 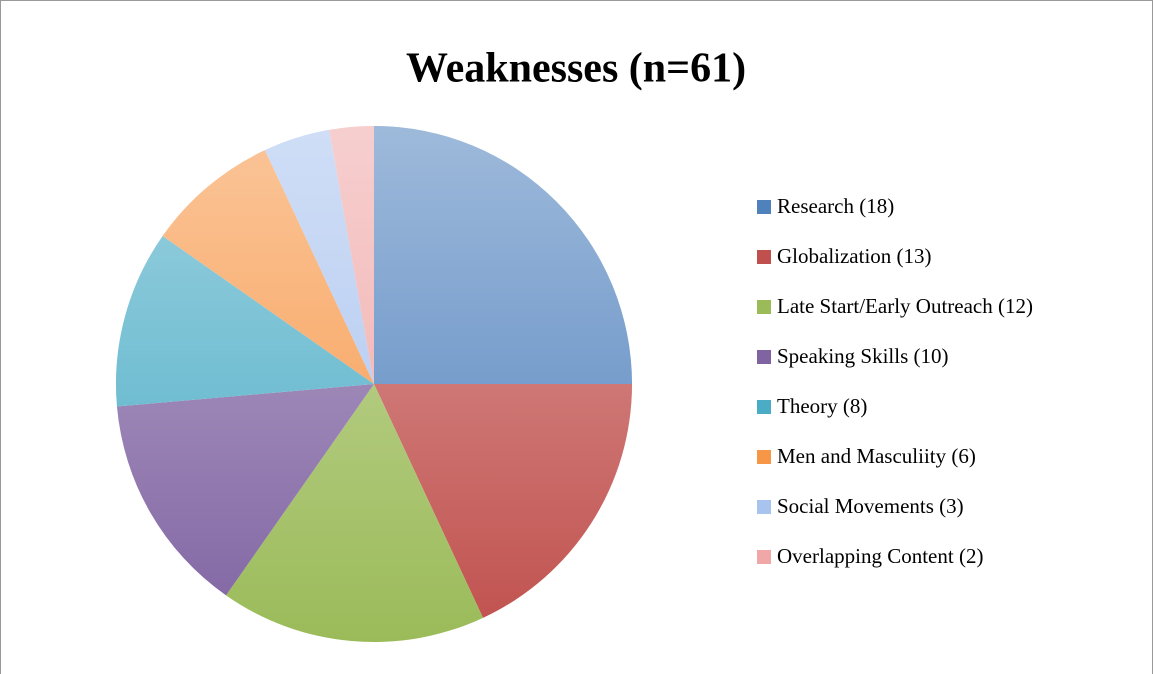 What do you see at coordinates (870, 506) in the screenshot?
I see `legend-label: Social Movements (3)` at bounding box center [870, 506].